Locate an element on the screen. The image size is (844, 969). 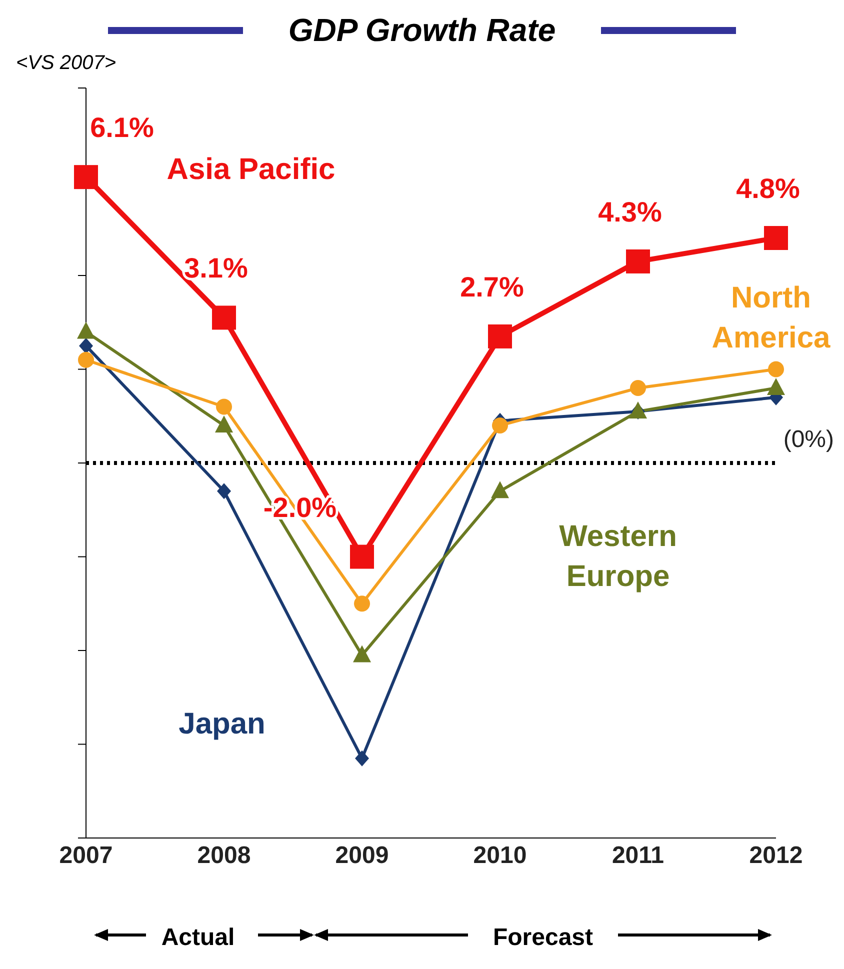
data-label: 2.7% is located at coordinates (492, 286).